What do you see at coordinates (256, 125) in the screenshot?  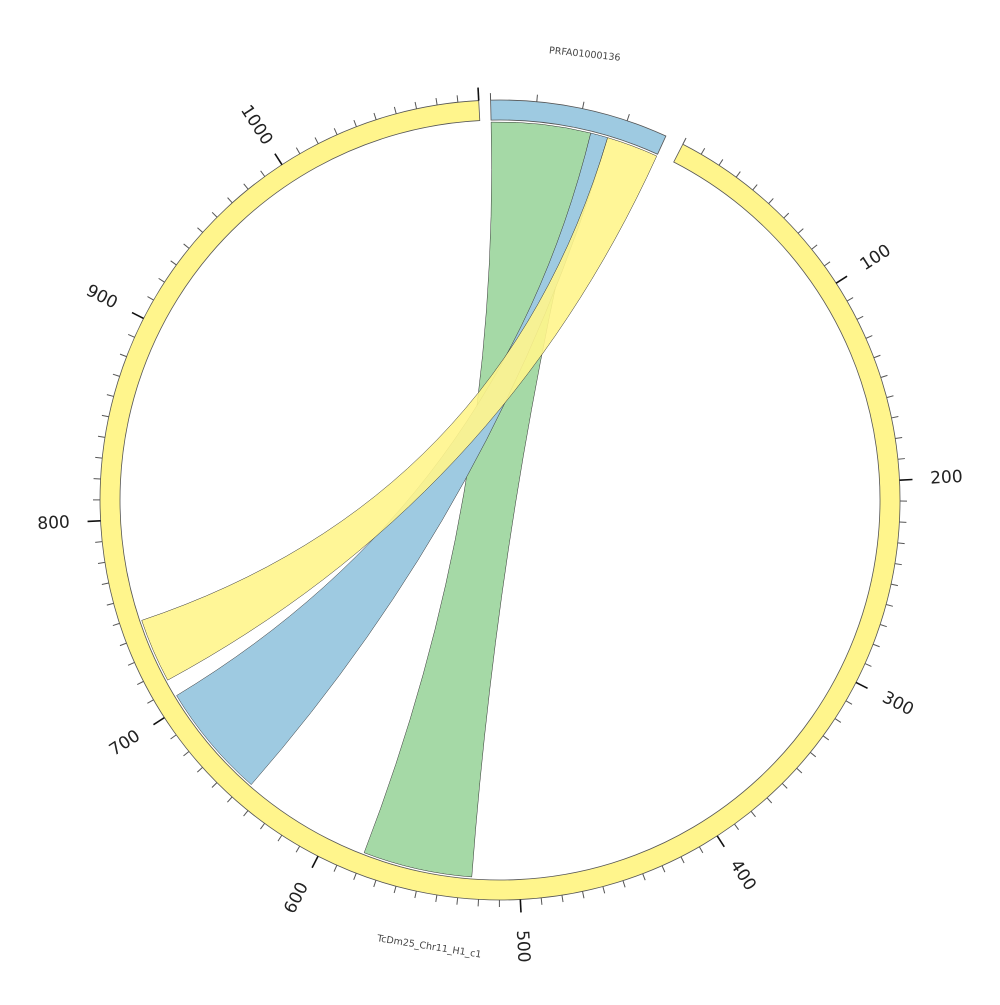 I see `tick-label-1000: 1000` at bounding box center [256, 125].